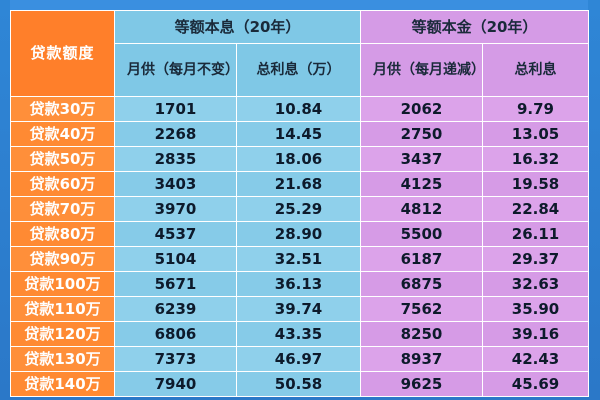  I want to click on header-row-sub: 月供（每月不变） 总利息（万） 月供（每月递减） 总利息, so click(300, 70).